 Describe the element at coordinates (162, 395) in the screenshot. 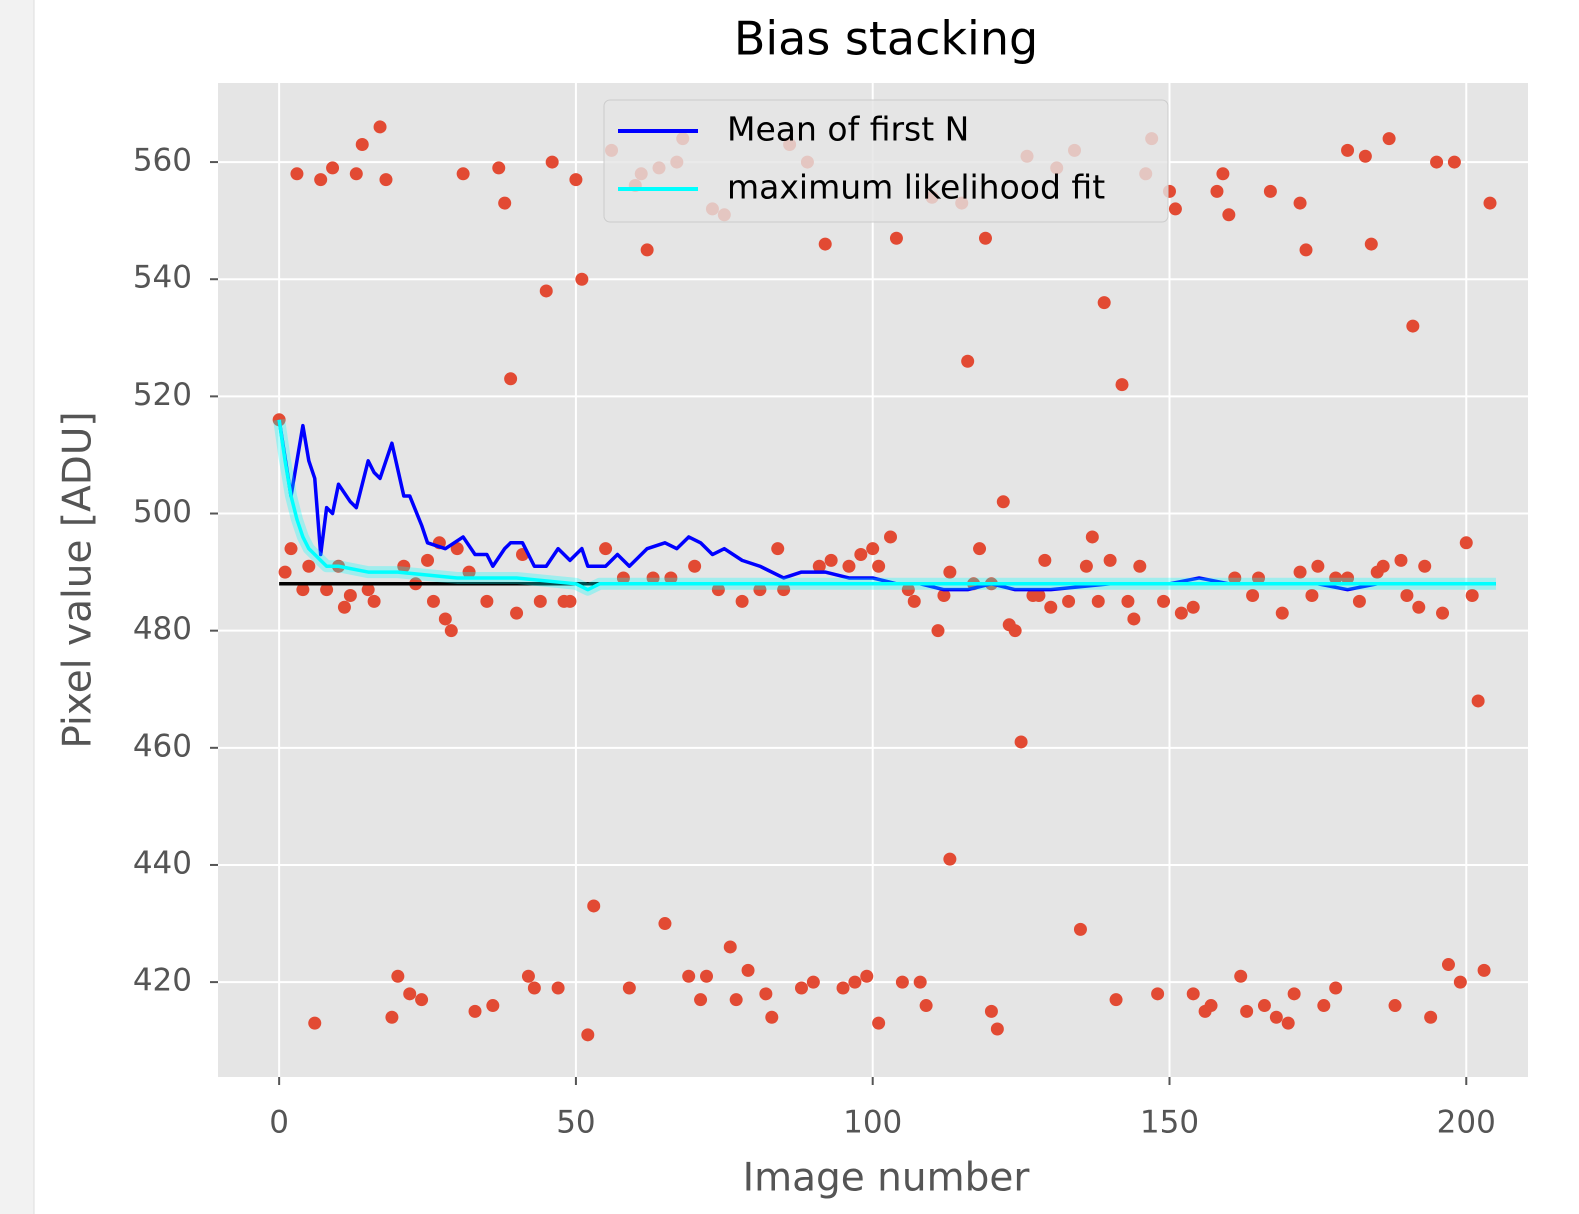

I see `y-tick-label: 520` at that location.